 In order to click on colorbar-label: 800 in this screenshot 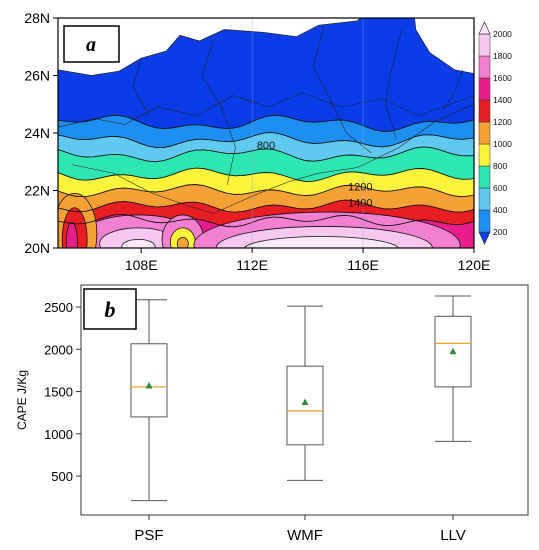, I will do `click(500, 166)`.